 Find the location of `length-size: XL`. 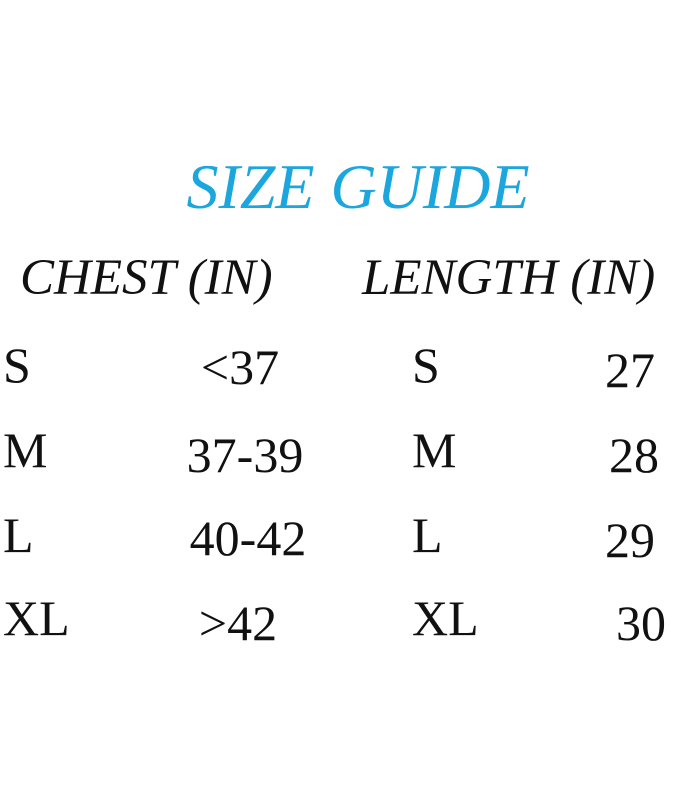

length-size: XL is located at coordinates (445, 618).